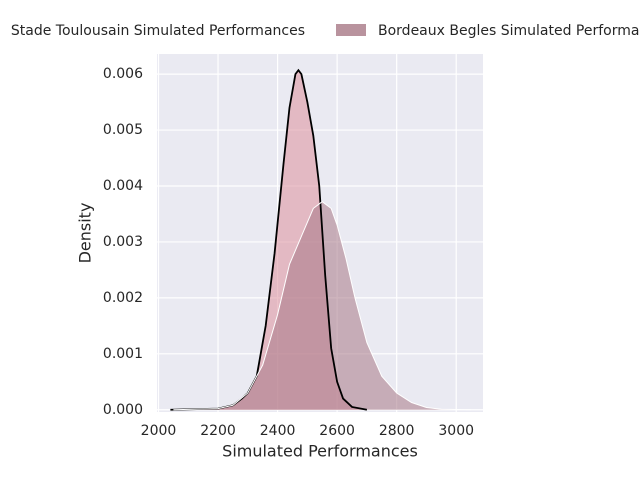  I want to click on x-tick-label: 2200, so click(218, 431).